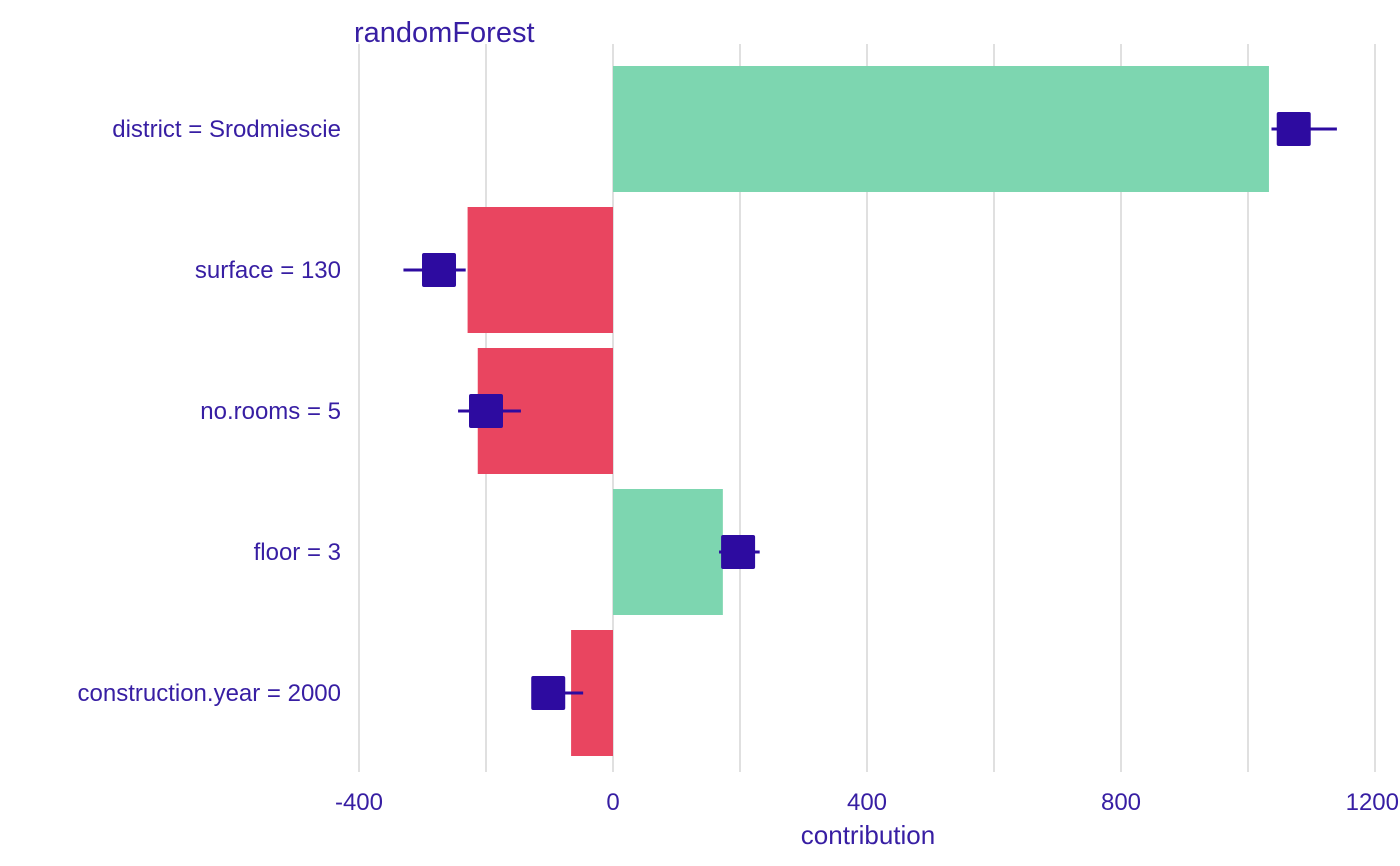 The image size is (1400, 866). Describe the element at coordinates (1121, 802) in the screenshot. I see `x-tick-label: 800` at that location.